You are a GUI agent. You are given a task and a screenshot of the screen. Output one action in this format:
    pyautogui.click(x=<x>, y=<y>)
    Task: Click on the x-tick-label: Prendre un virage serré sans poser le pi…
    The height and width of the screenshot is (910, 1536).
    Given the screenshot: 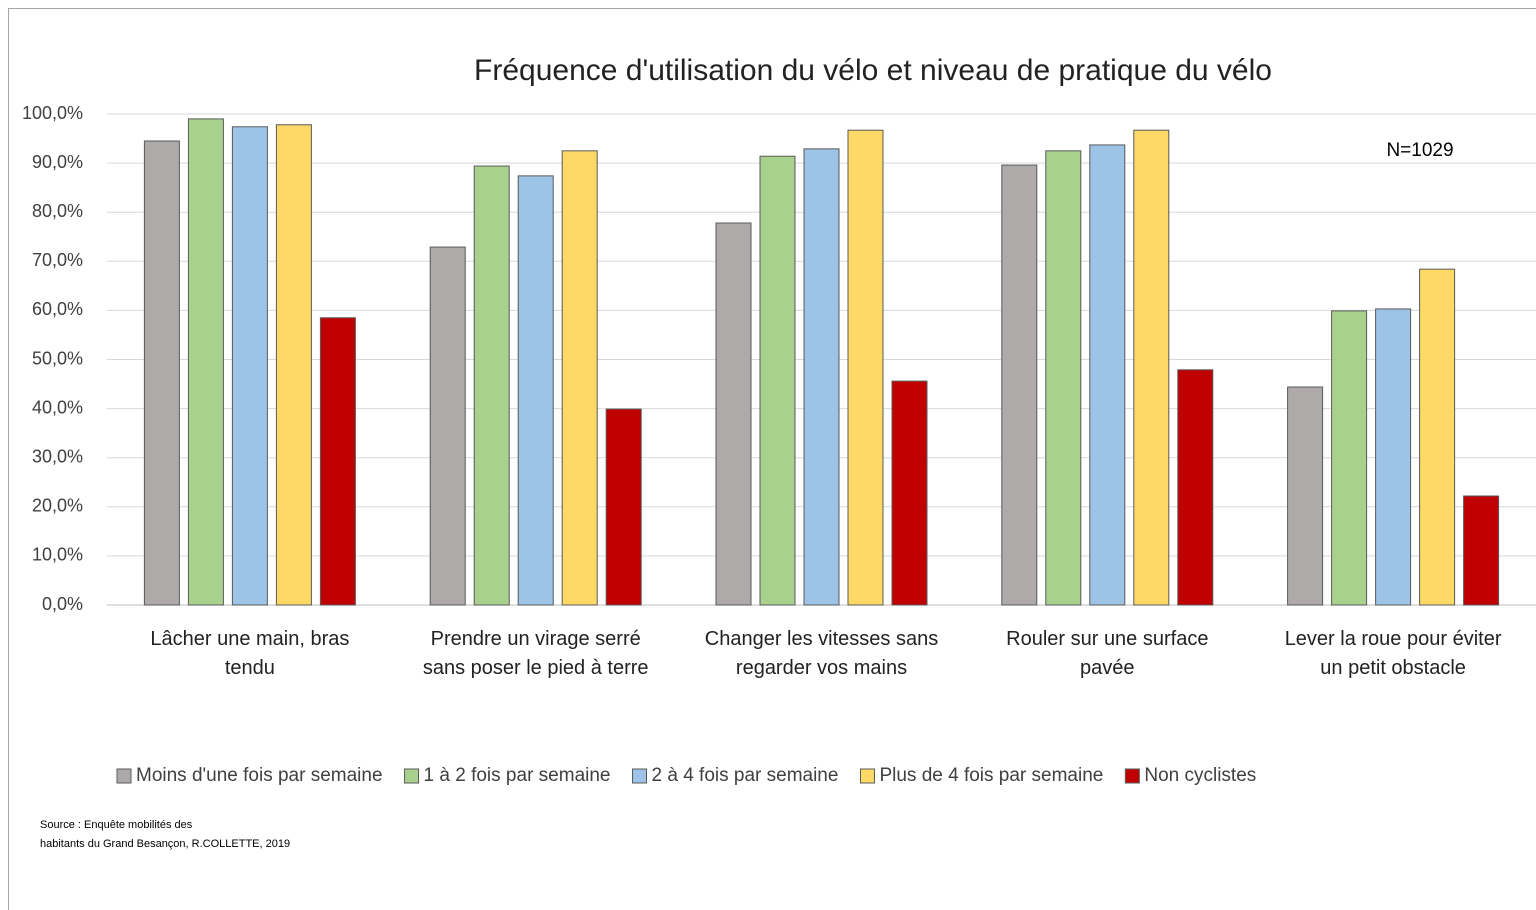 What is the action you would take?
    pyautogui.click(x=535, y=653)
    